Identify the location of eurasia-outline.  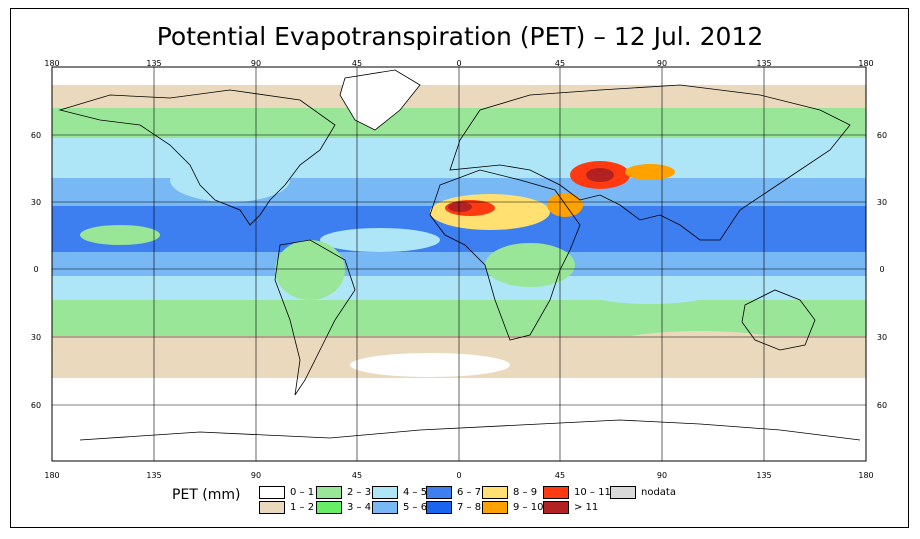
(650, 162).